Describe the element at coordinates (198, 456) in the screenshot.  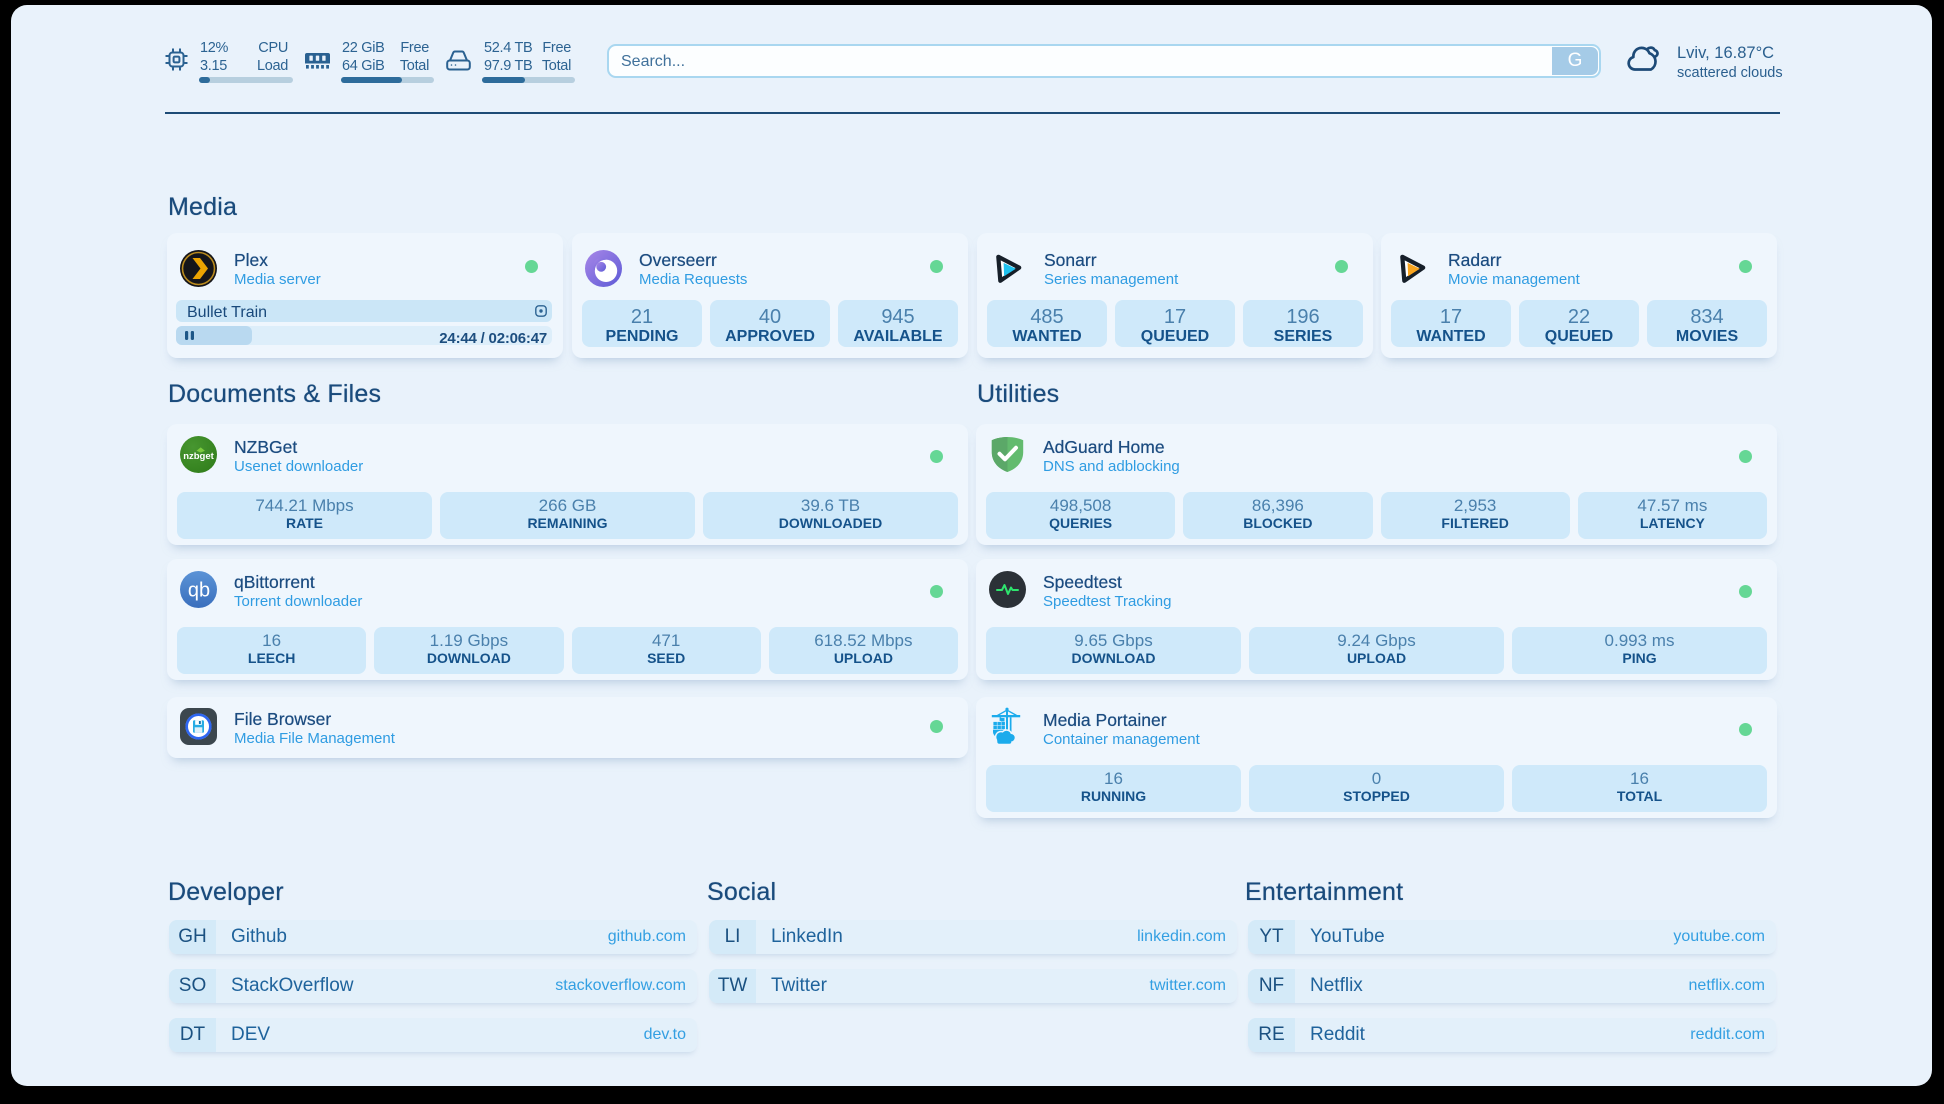
I see `svg-text: nzbget` at that location.